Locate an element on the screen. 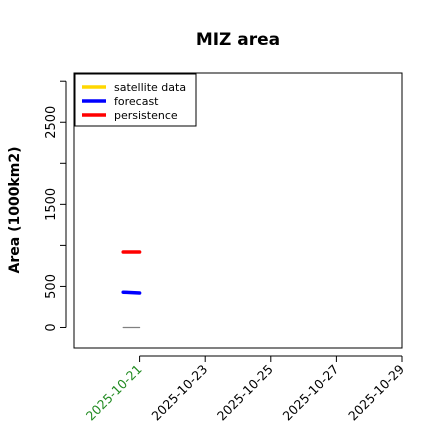 Image resolution: width=440 pixels, height=440 pixels. series-layer is located at coordinates (131, 289).